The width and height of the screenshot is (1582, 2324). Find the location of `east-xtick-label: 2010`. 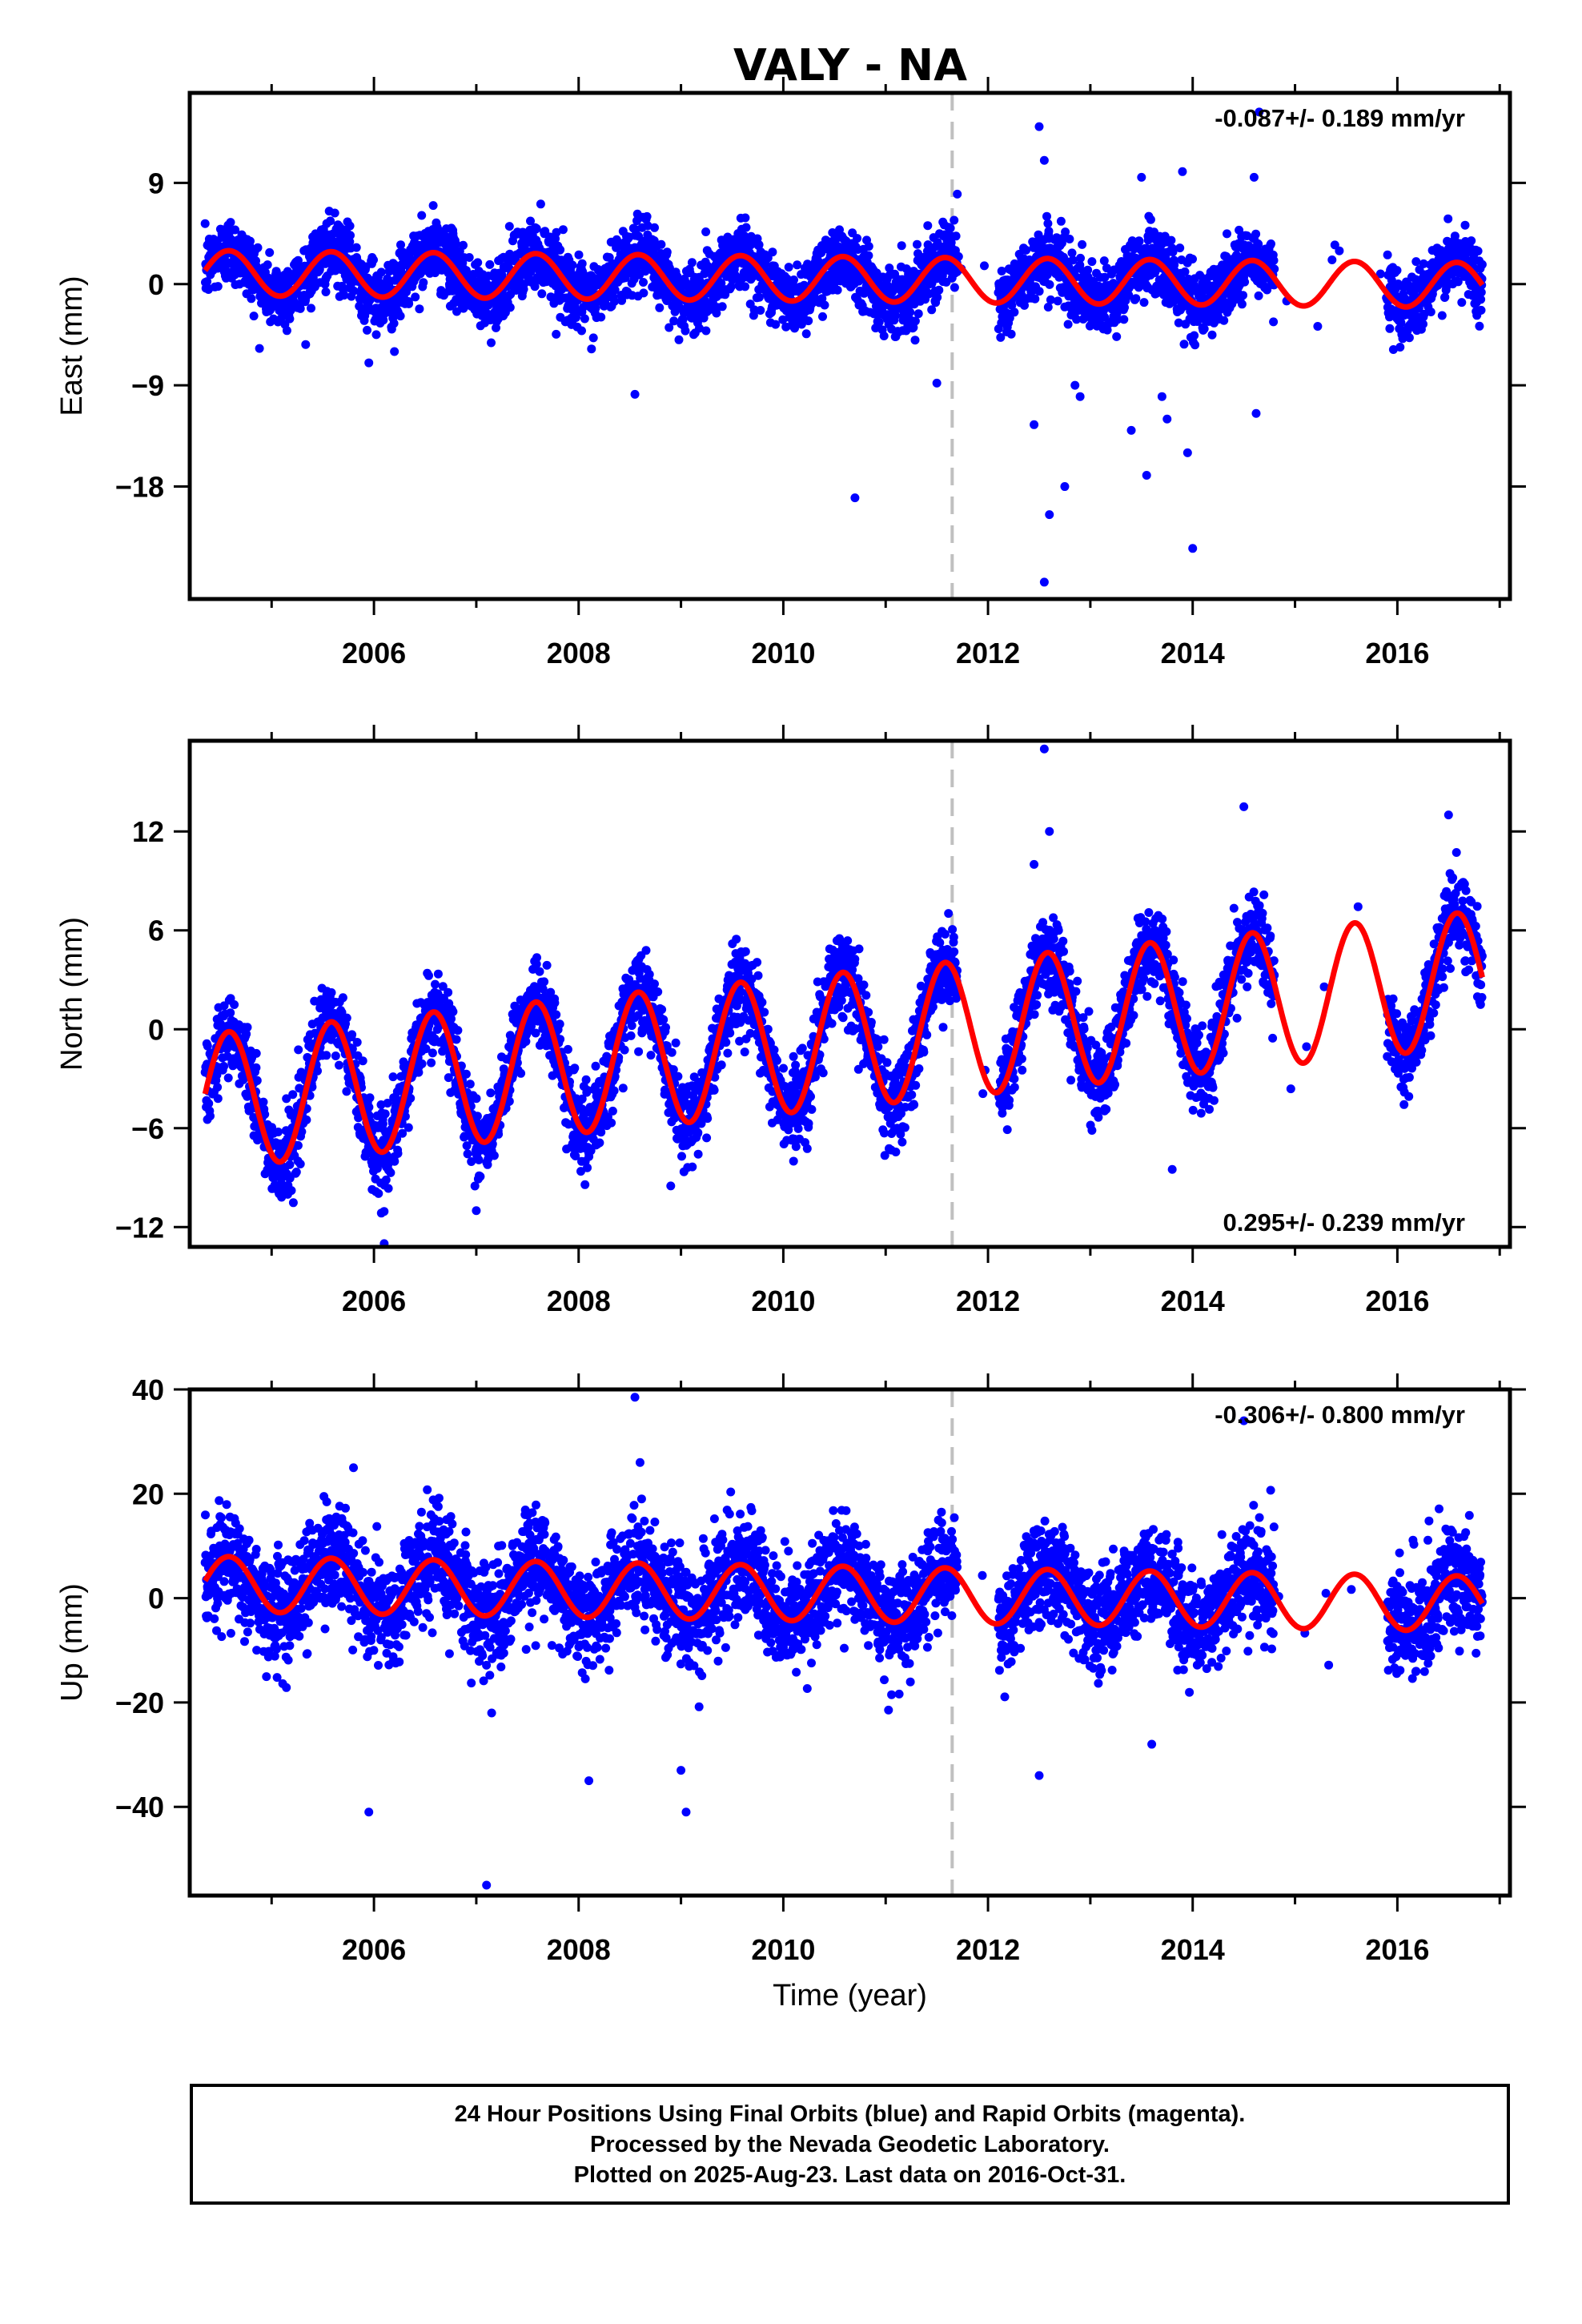

east-xtick-label: 2010 is located at coordinates (783, 653).